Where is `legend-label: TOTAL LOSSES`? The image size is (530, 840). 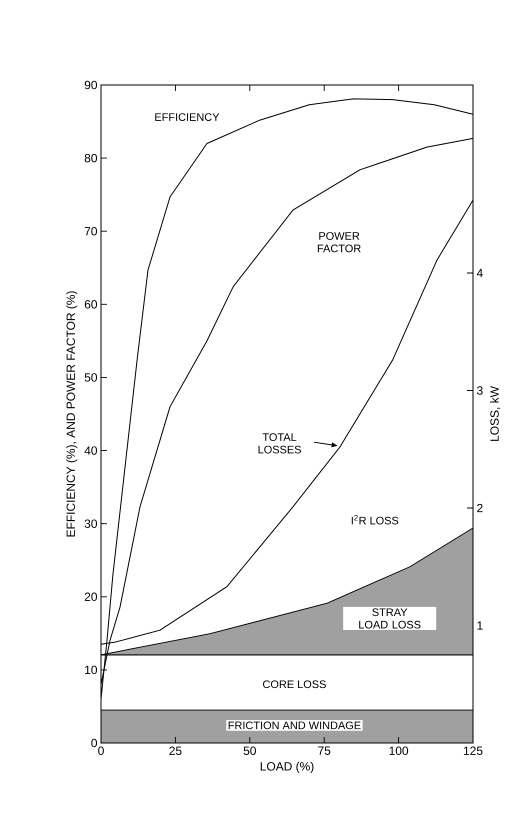
legend-label: TOTAL LOSSES is located at coordinates (279, 443).